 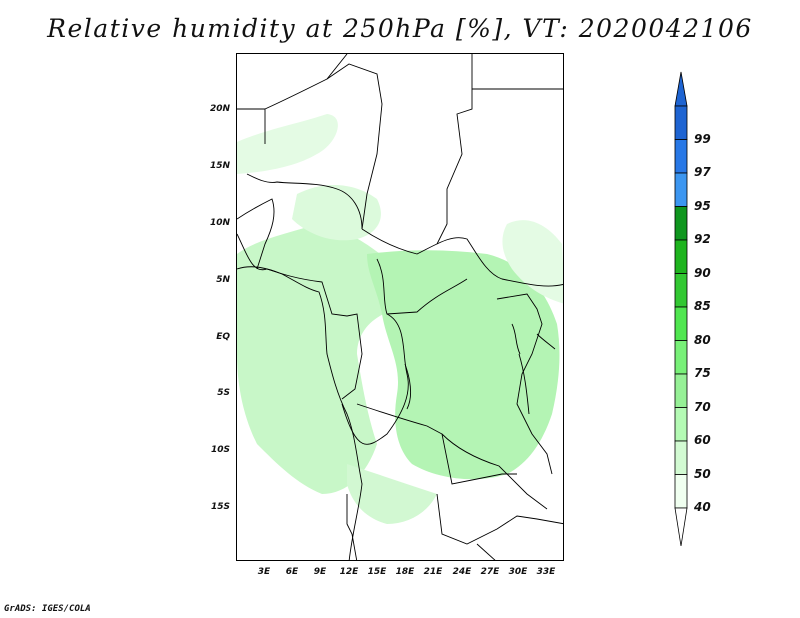 What do you see at coordinates (220, 450) in the screenshot?
I see `lat-label: 10S` at bounding box center [220, 450].